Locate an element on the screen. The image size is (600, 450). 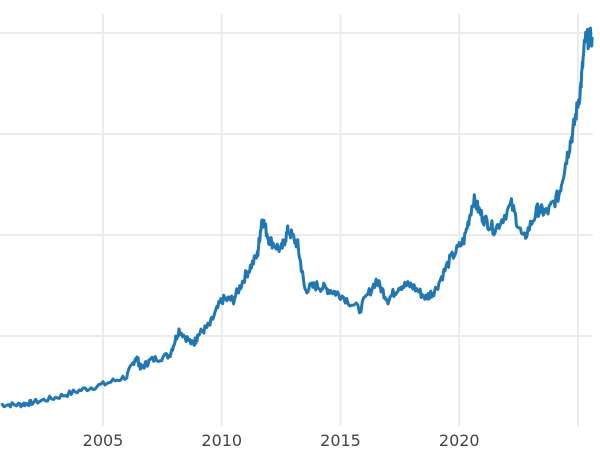
x-tick-label: 2010 is located at coordinates (221, 440).